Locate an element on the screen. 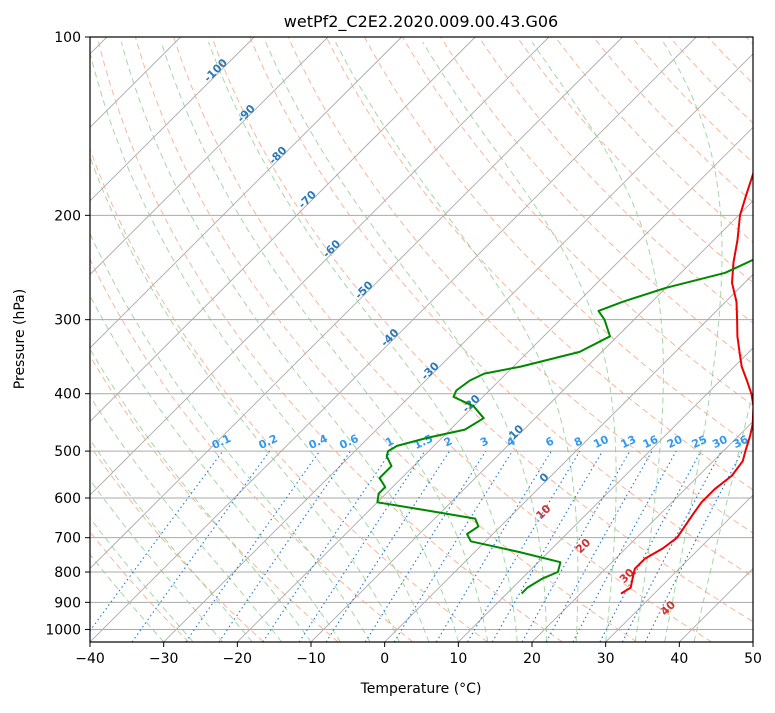 The image size is (775, 713). mixing-ratio-label: 0.1 is located at coordinates (221, 442).